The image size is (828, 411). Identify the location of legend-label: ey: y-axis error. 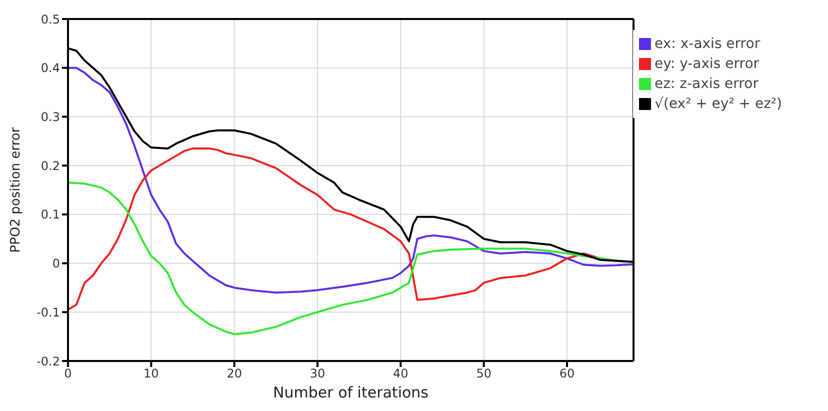
(707, 64).